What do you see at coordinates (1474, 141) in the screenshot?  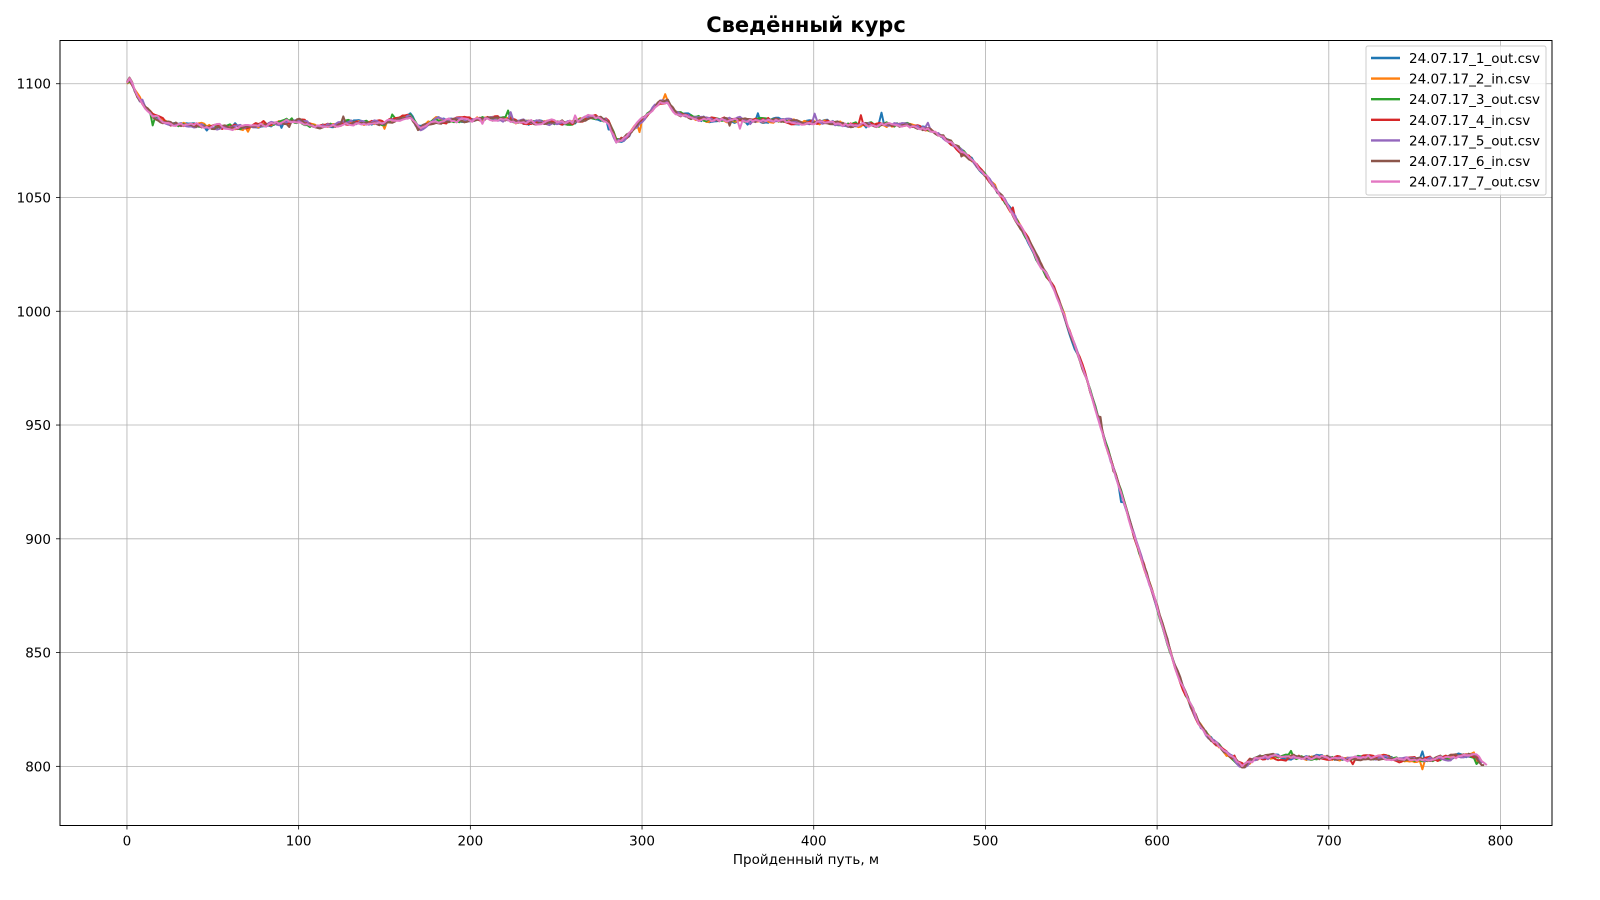 I see `legend-label: 24.07.17_5_out.csv` at bounding box center [1474, 141].